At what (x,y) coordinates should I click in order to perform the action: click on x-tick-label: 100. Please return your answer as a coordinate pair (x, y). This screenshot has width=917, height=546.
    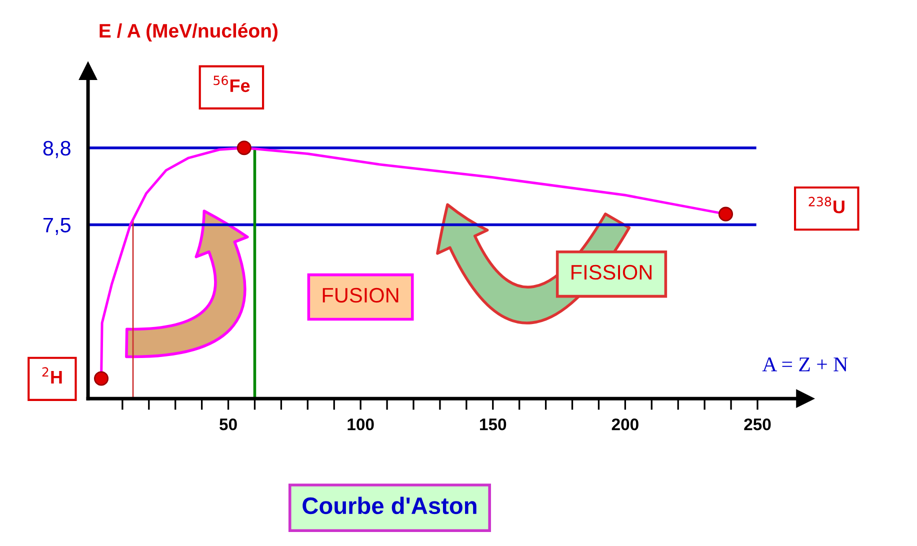
    Looking at the image, I should click on (361, 424).